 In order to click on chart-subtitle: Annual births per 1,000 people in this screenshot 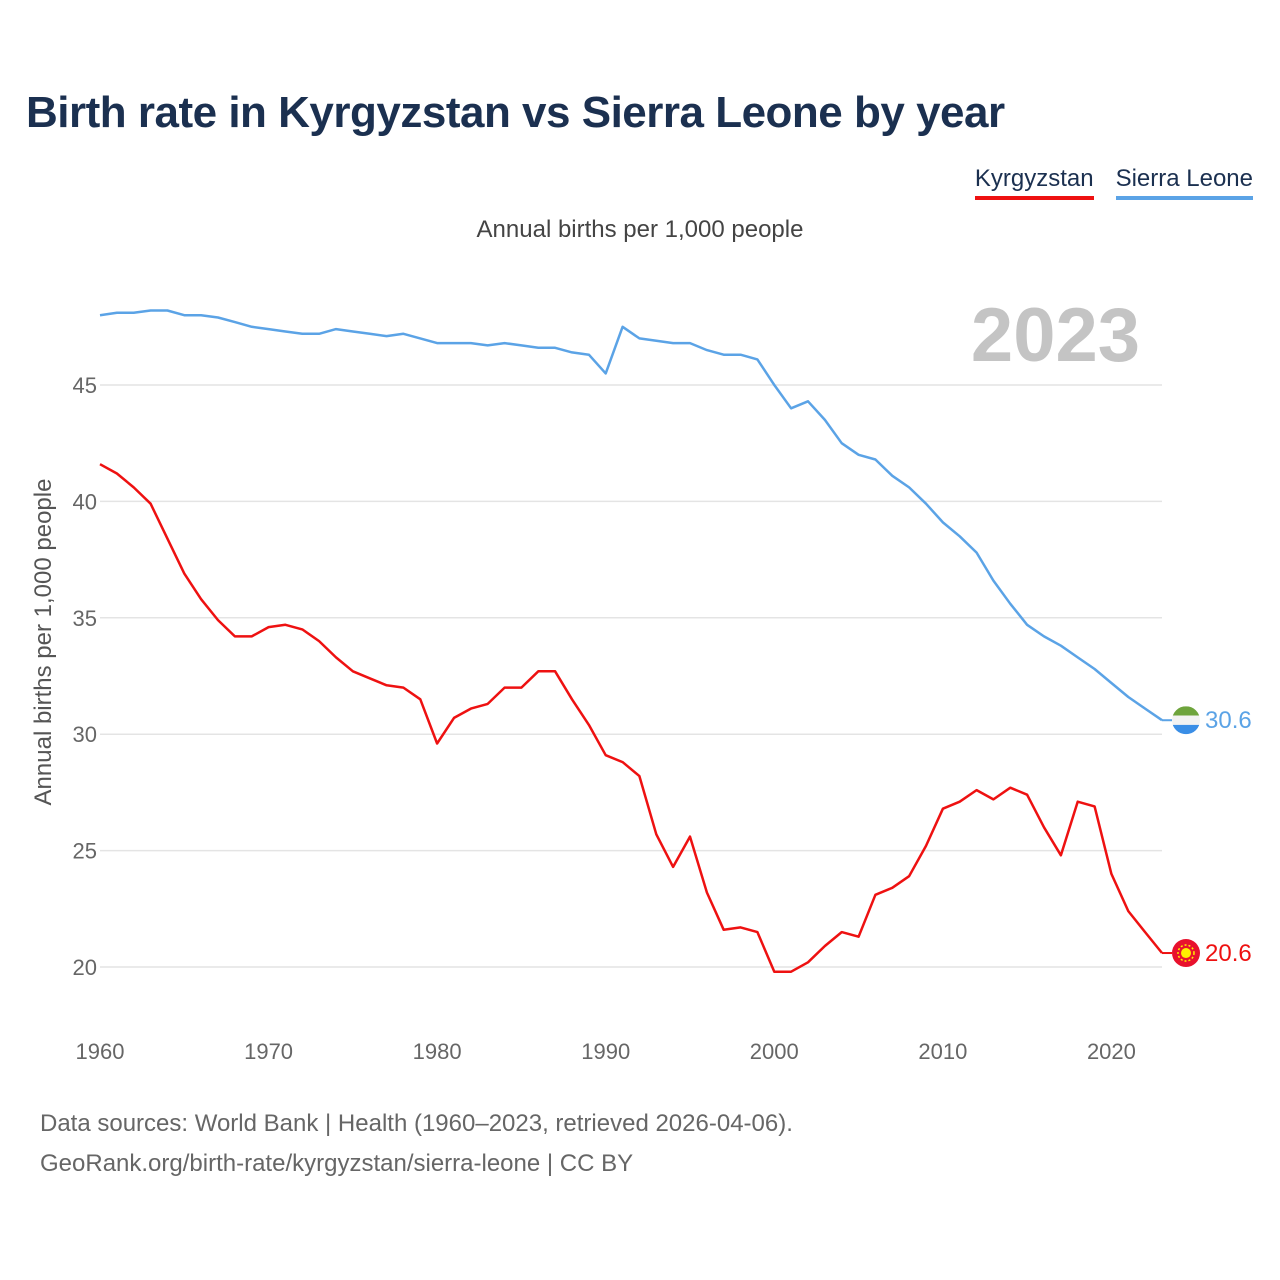, I will do `click(640, 229)`.